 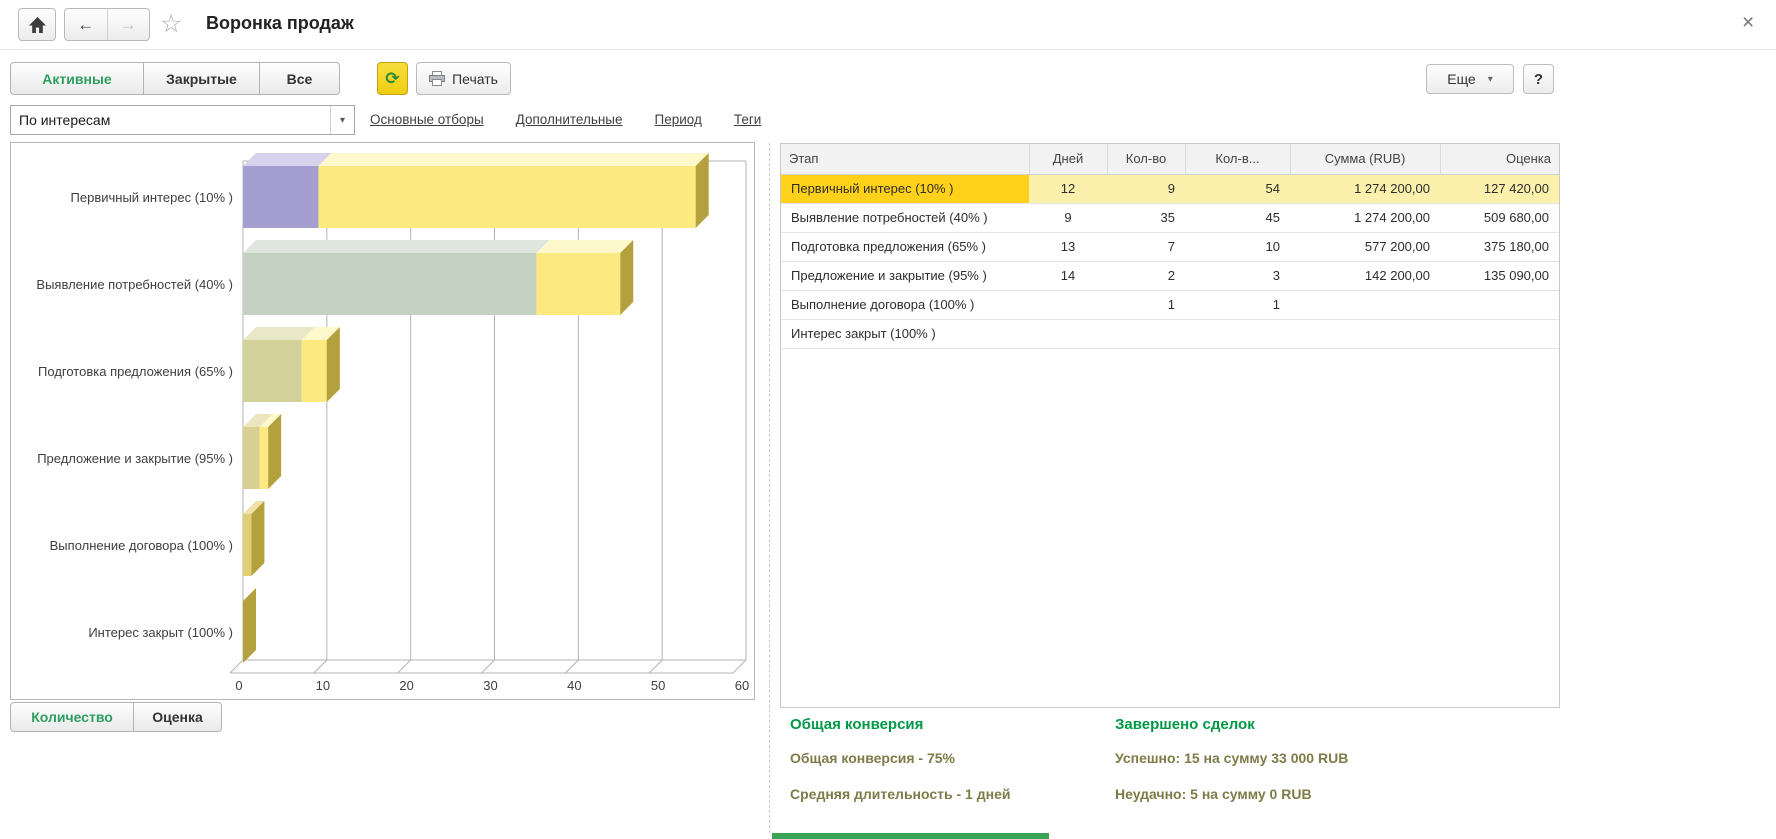 What do you see at coordinates (1365, 276) in the screenshot?
I see `table-cell: 142 200,00` at bounding box center [1365, 276].